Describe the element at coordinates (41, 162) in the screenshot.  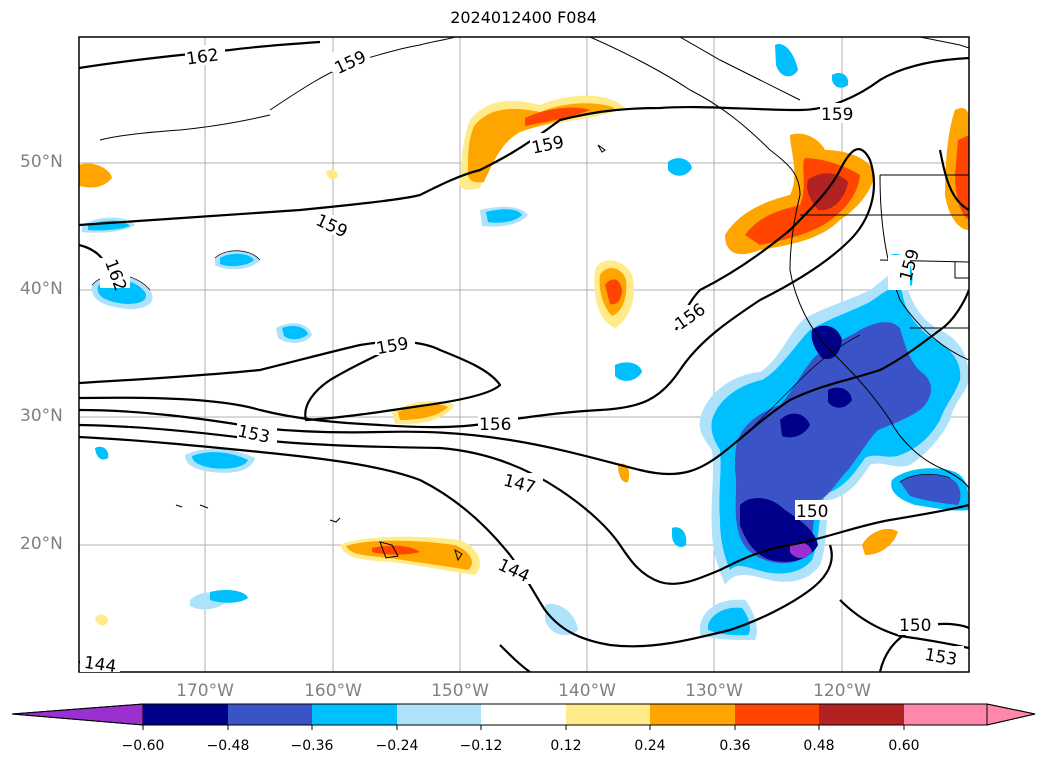
I see `lat-label: 50°N` at that location.